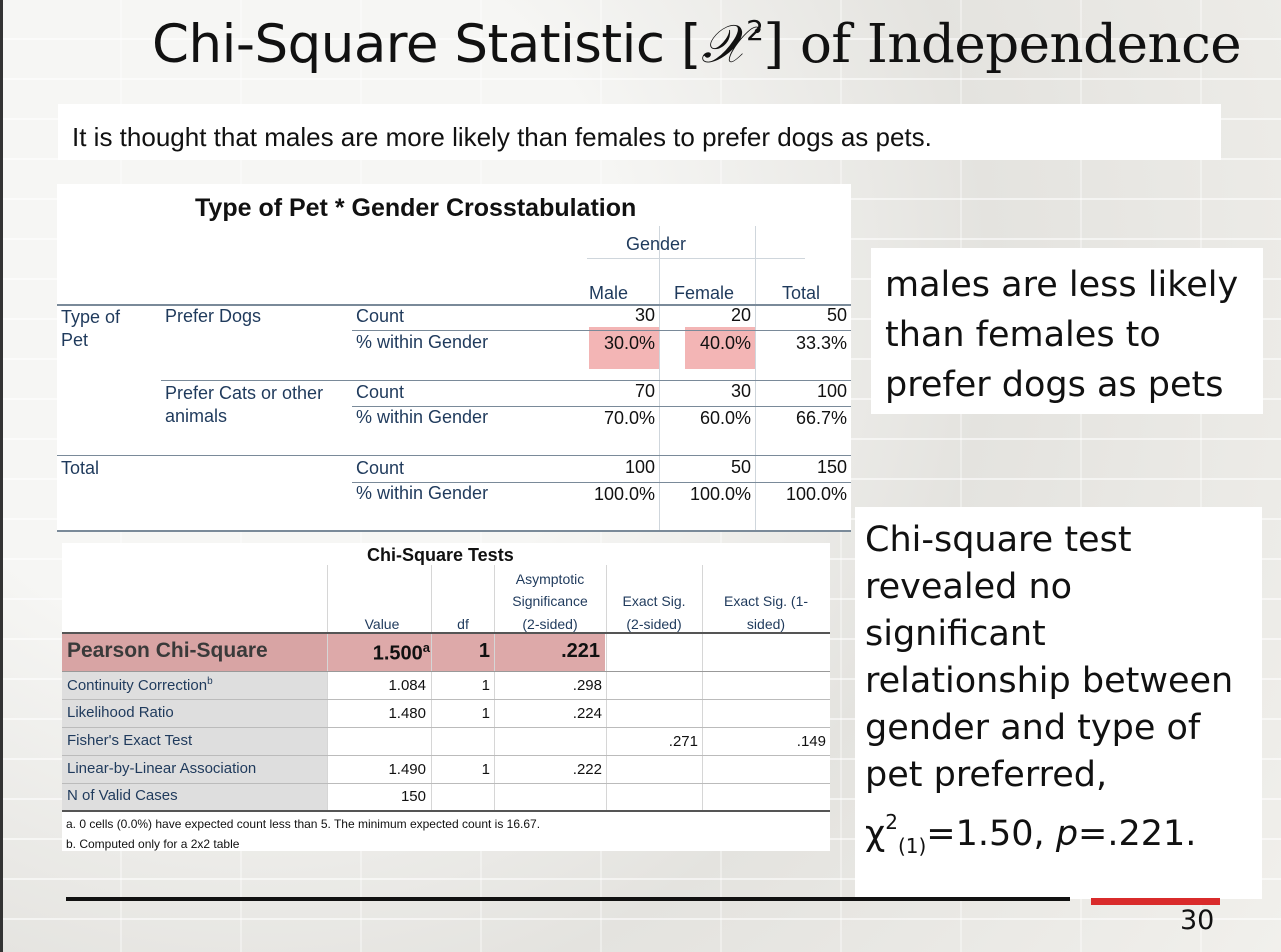 The height and width of the screenshot is (952, 1281). What do you see at coordinates (91, 317) in the screenshot?
I see `row-group-label: Type of` at bounding box center [91, 317].